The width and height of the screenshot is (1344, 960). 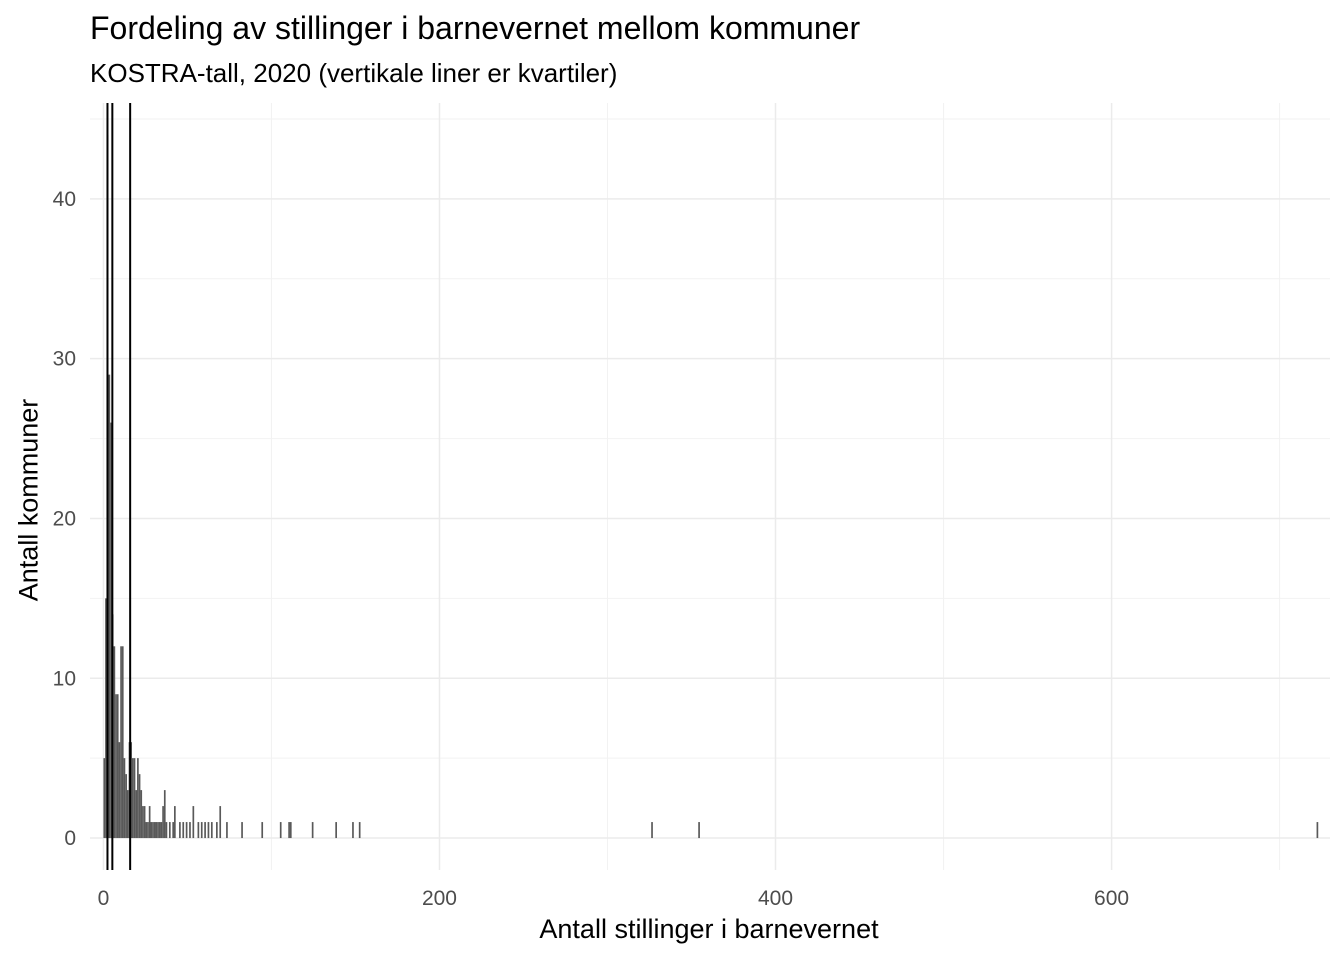 I want to click on x-tick-label: 600, so click(x=1111, y=898).